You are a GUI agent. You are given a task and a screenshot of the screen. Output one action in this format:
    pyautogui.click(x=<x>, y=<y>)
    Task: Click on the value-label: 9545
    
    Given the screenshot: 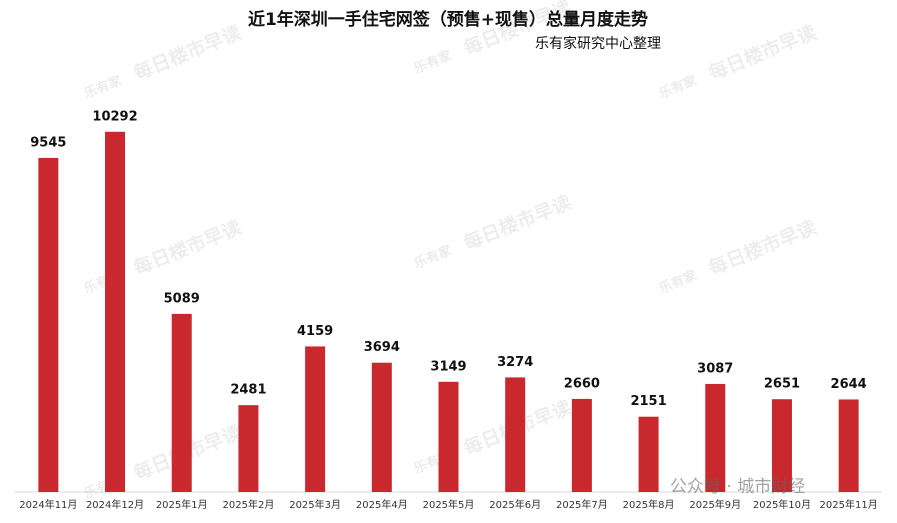 What is the action you would take?
    pyautogui.click(x=48, y=142)
    